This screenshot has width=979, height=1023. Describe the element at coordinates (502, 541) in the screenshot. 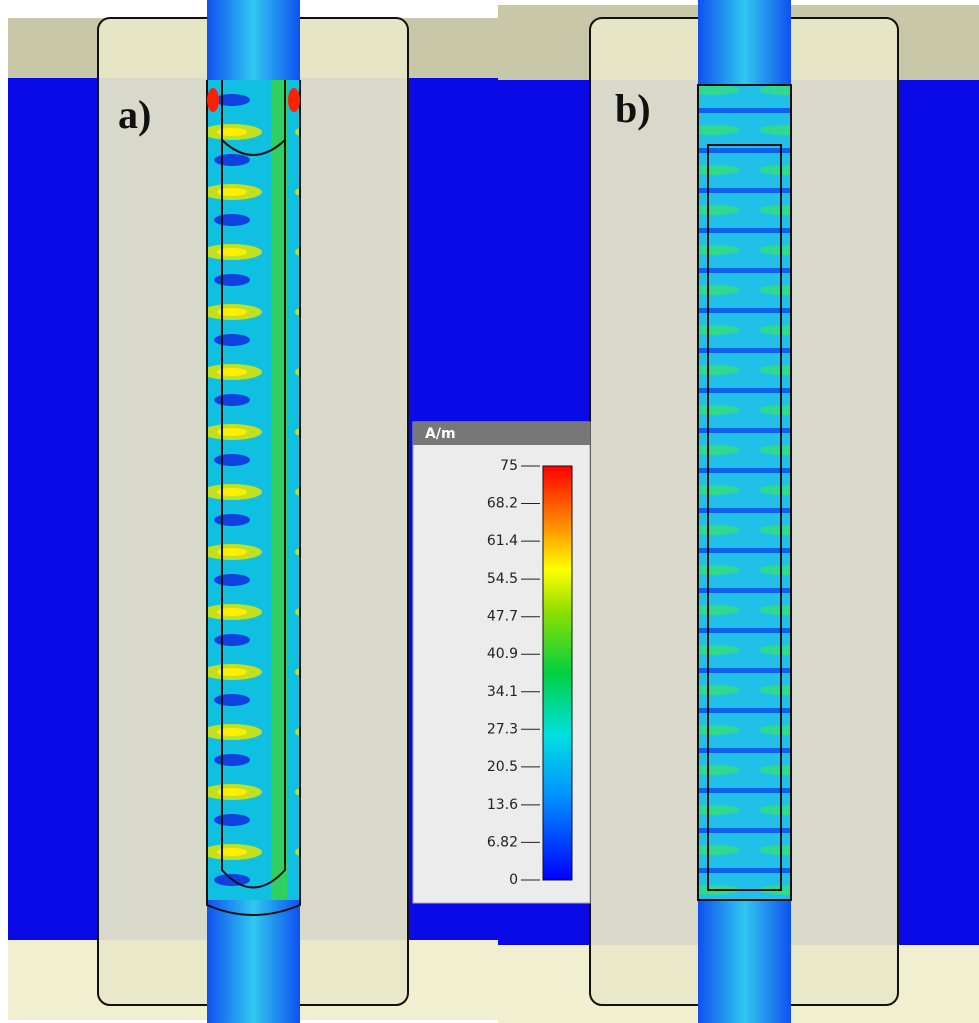

I see `colorbar-tick-label: 61.4` at that location.